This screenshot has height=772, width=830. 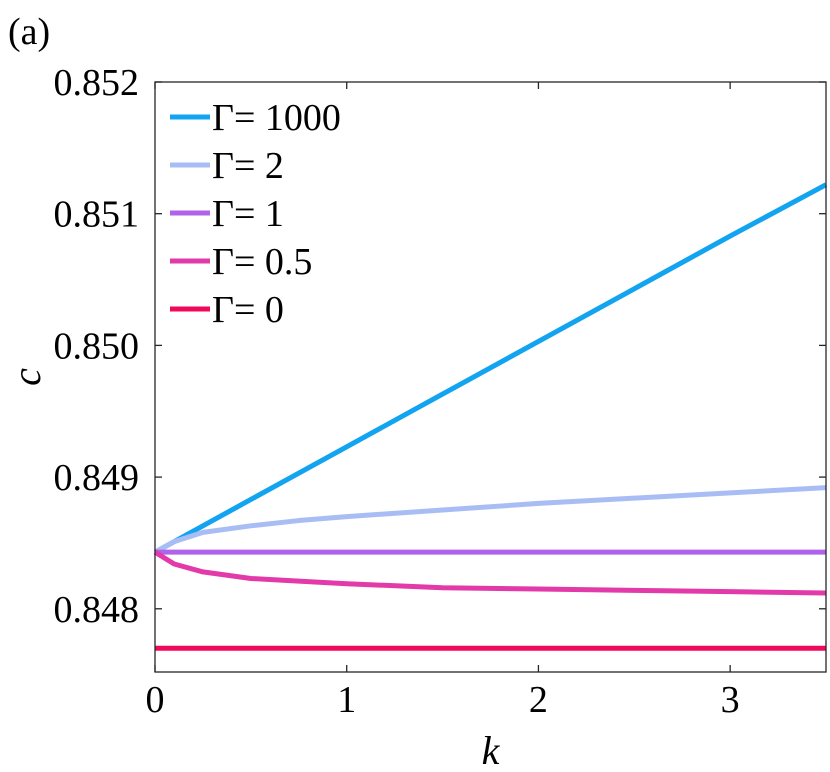 I want to click on y-axis-label: c, so click(x=26, y=377).